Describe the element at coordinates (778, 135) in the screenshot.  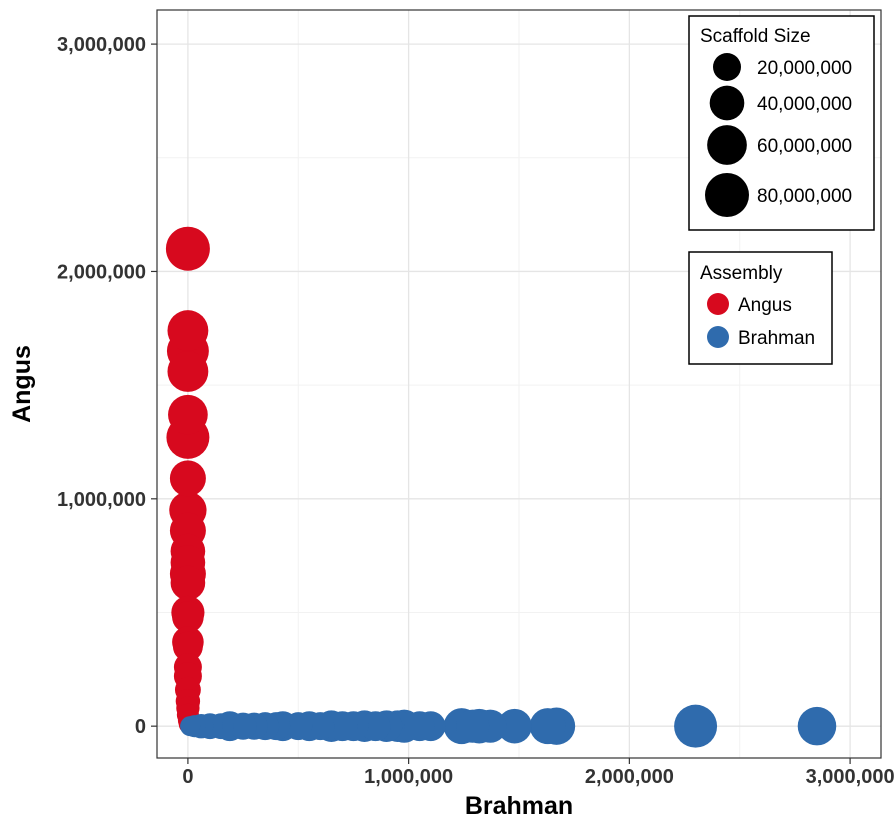
I see `size-legend-entries: 20,000,000 40,000,000 60,000,000 80,000,000` at that location.